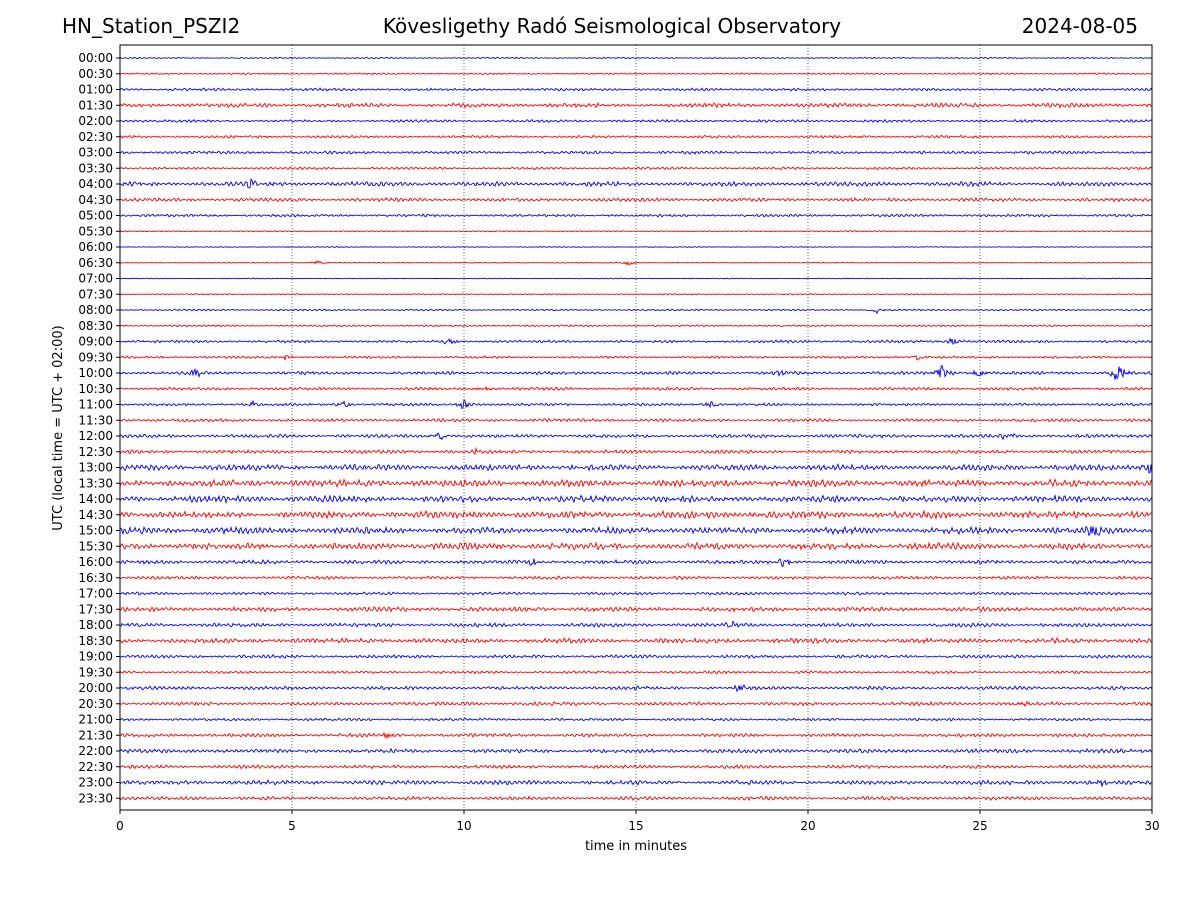 The image size is (1200, 900). I want to click on y-tick-label: 07:30, so click(95, 294).